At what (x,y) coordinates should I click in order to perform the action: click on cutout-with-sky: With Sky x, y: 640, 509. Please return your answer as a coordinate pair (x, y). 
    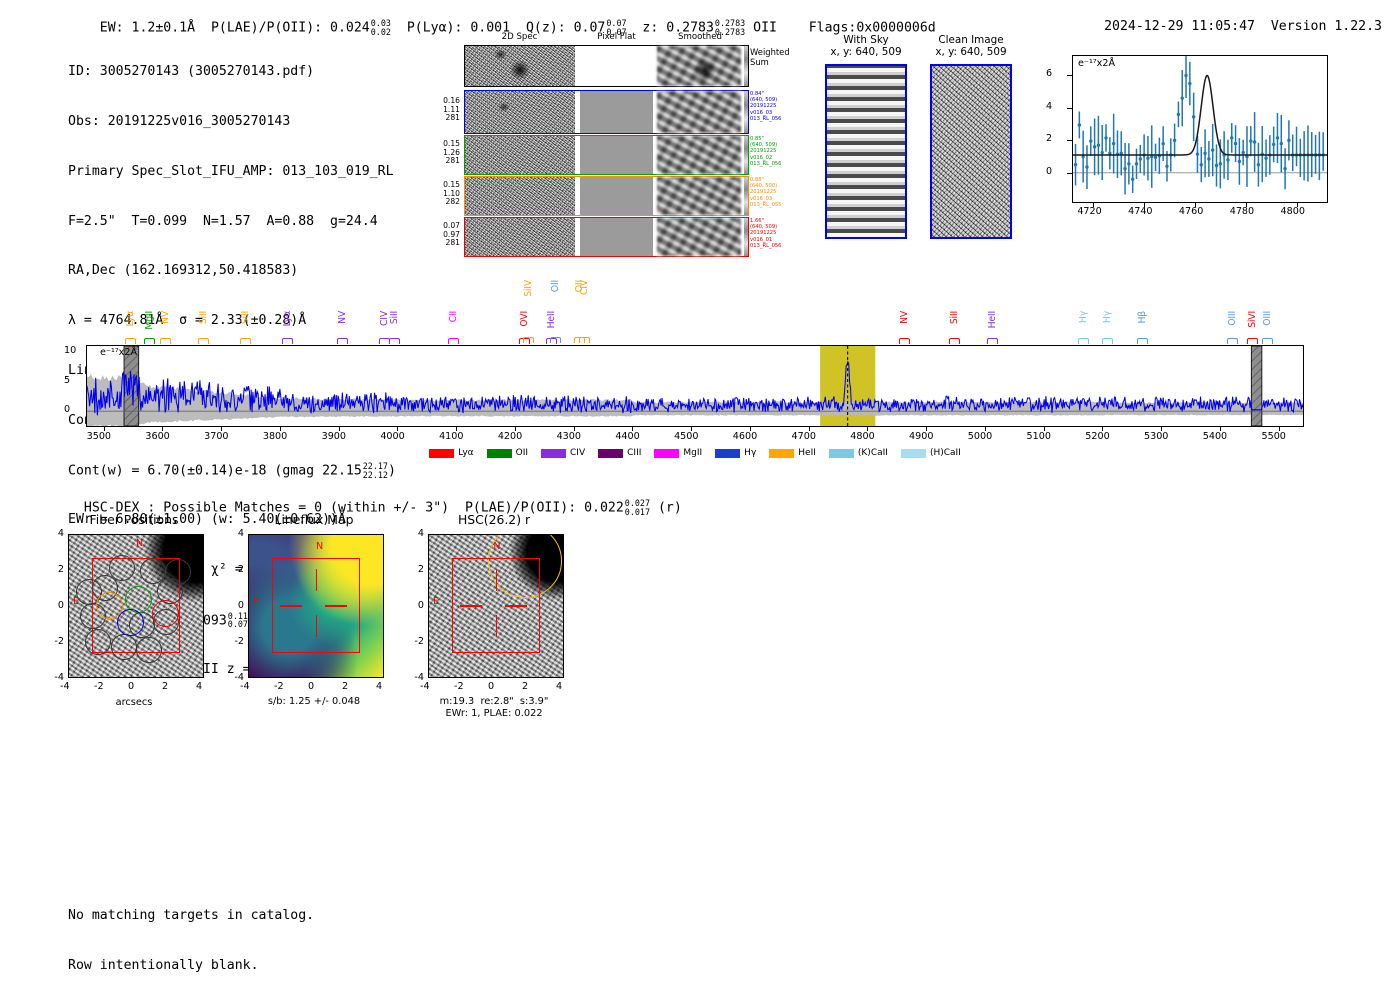
    Looking at the image, I should click on (866, 136).